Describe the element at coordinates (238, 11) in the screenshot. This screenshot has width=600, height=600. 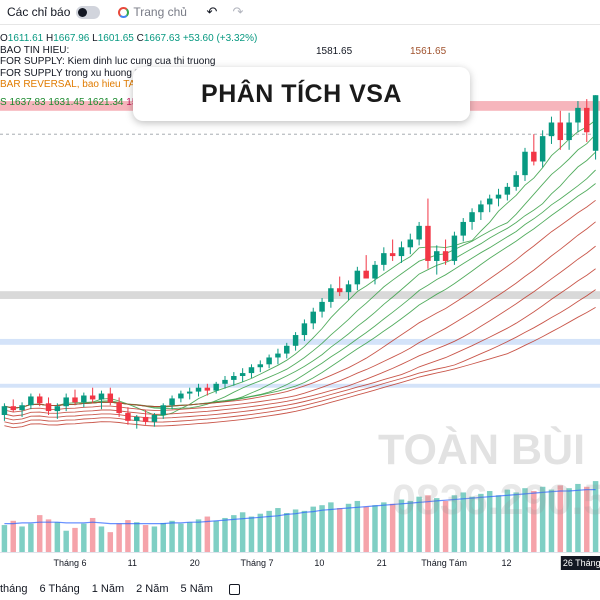
I see `redo-icon: ↷` at that location.